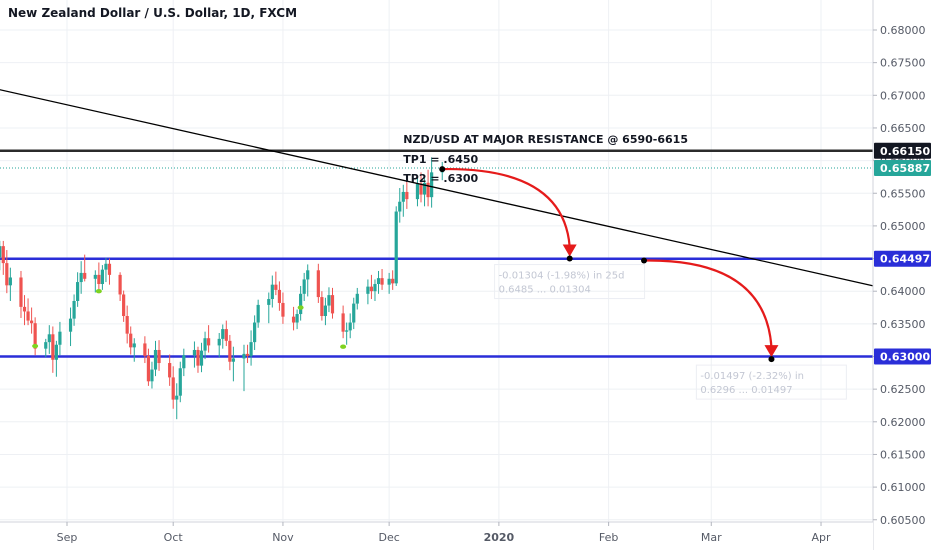 Image resolution: width=932 pixels, height=550 pixels. I want to click on price-tag-resistance: 0.66150, so click(905, 151).